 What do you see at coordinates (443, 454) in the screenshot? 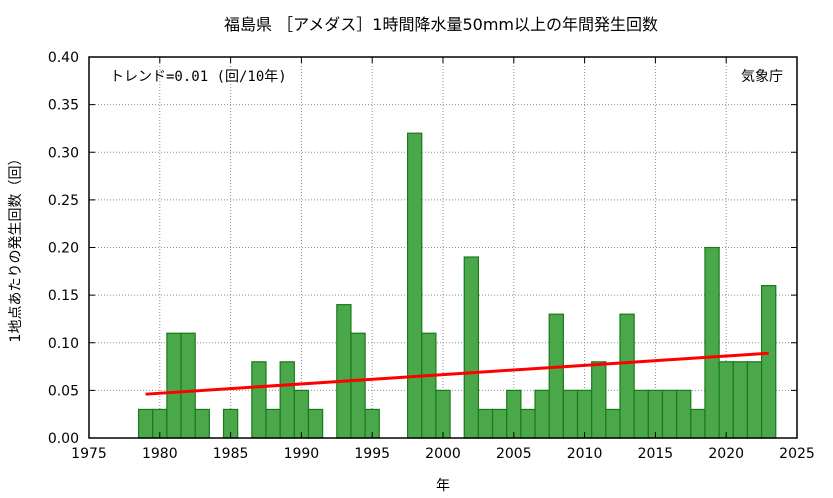
I see `x-tick-label: 2000` at bounding box center [443, 454].